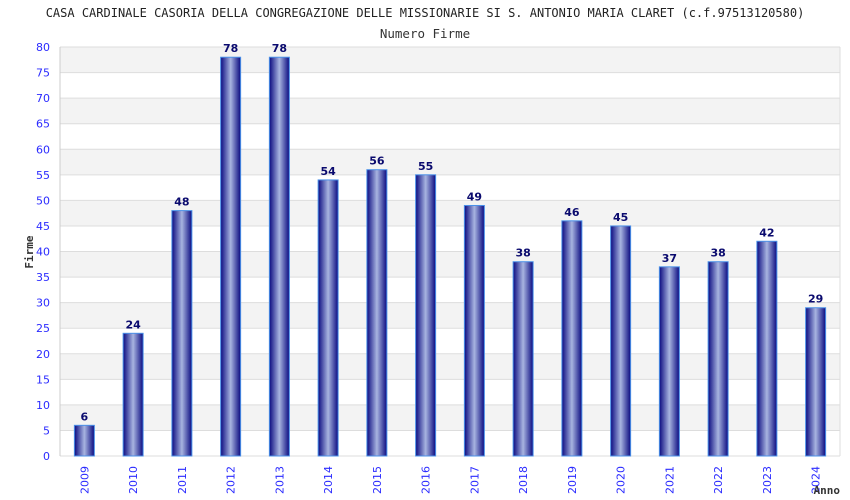  What do you see at coordinates (85, 416) in the screenshot?
I see `data-label: 6` at bounding box center [85, 416].